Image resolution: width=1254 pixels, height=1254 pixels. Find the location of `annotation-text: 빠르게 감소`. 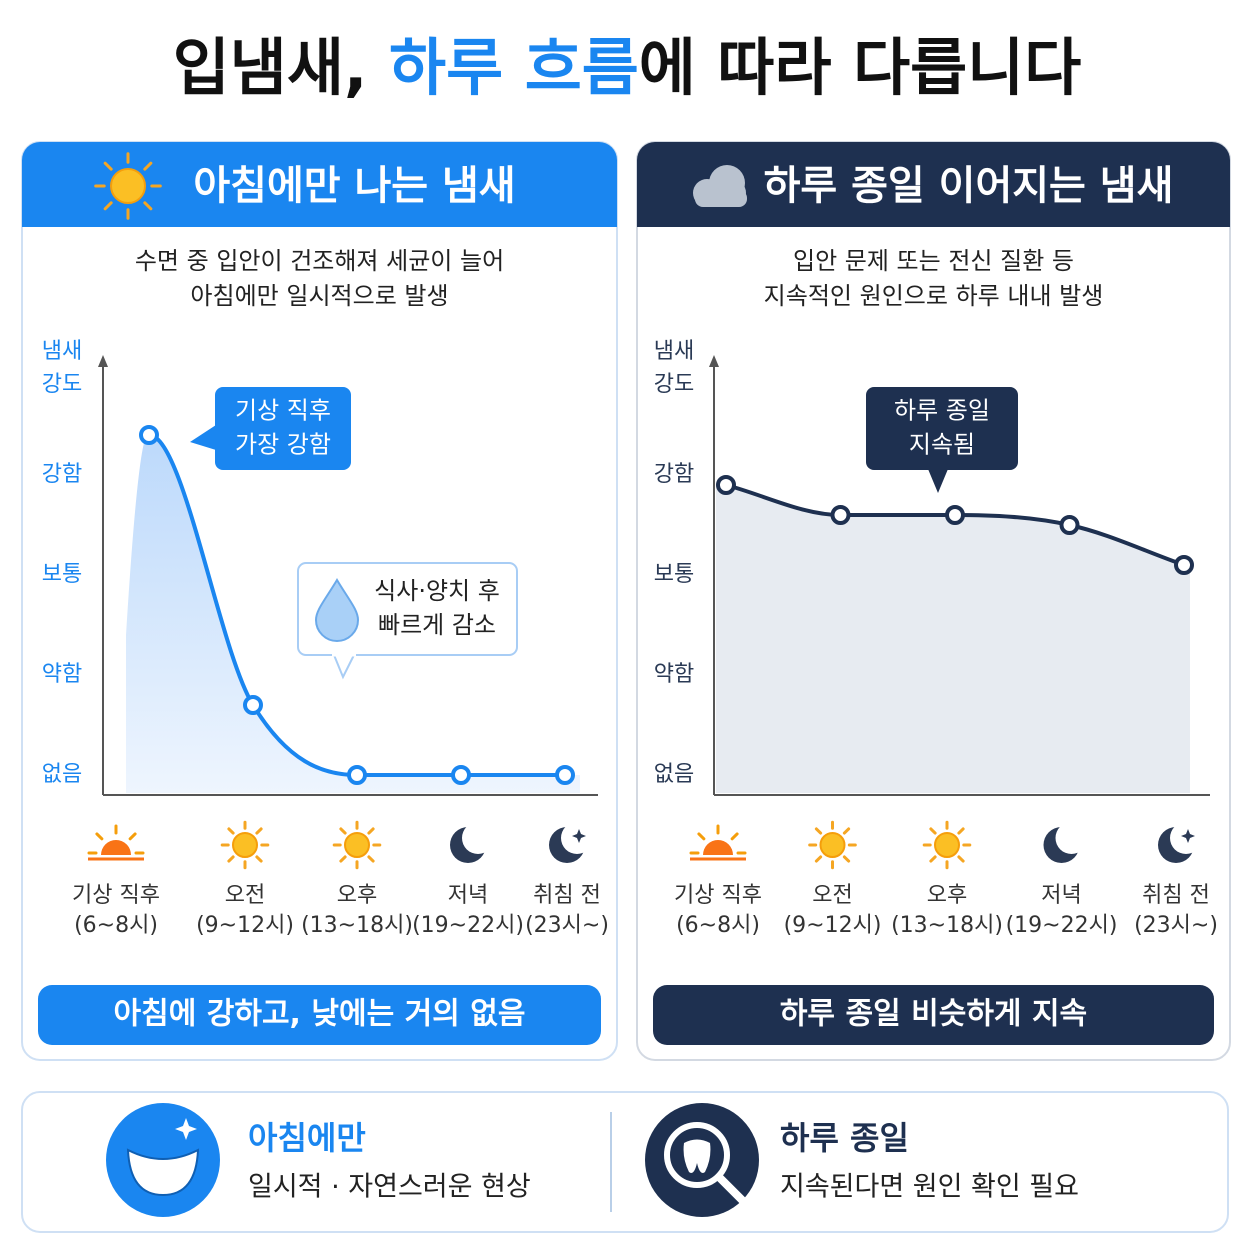

annotation-text: 빠르게 감소 is located at coordinates (437, 625).